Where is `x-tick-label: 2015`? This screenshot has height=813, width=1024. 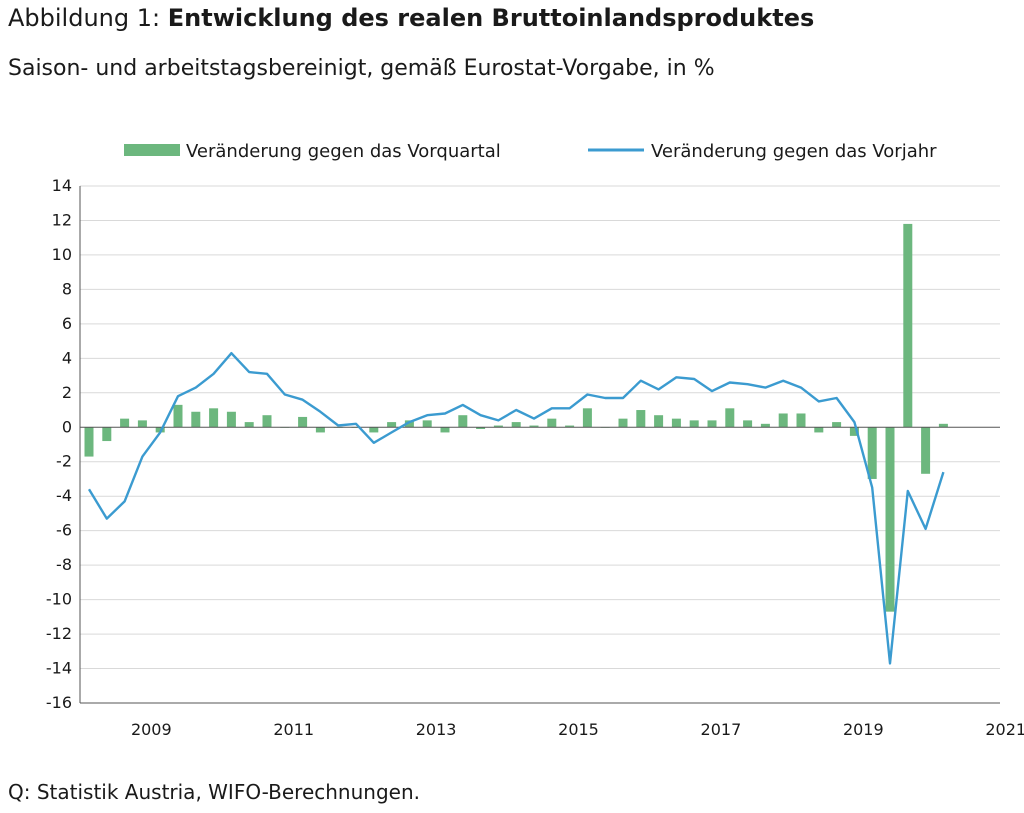
x-tick-label: 2015 is located at coordinates (578, 729).